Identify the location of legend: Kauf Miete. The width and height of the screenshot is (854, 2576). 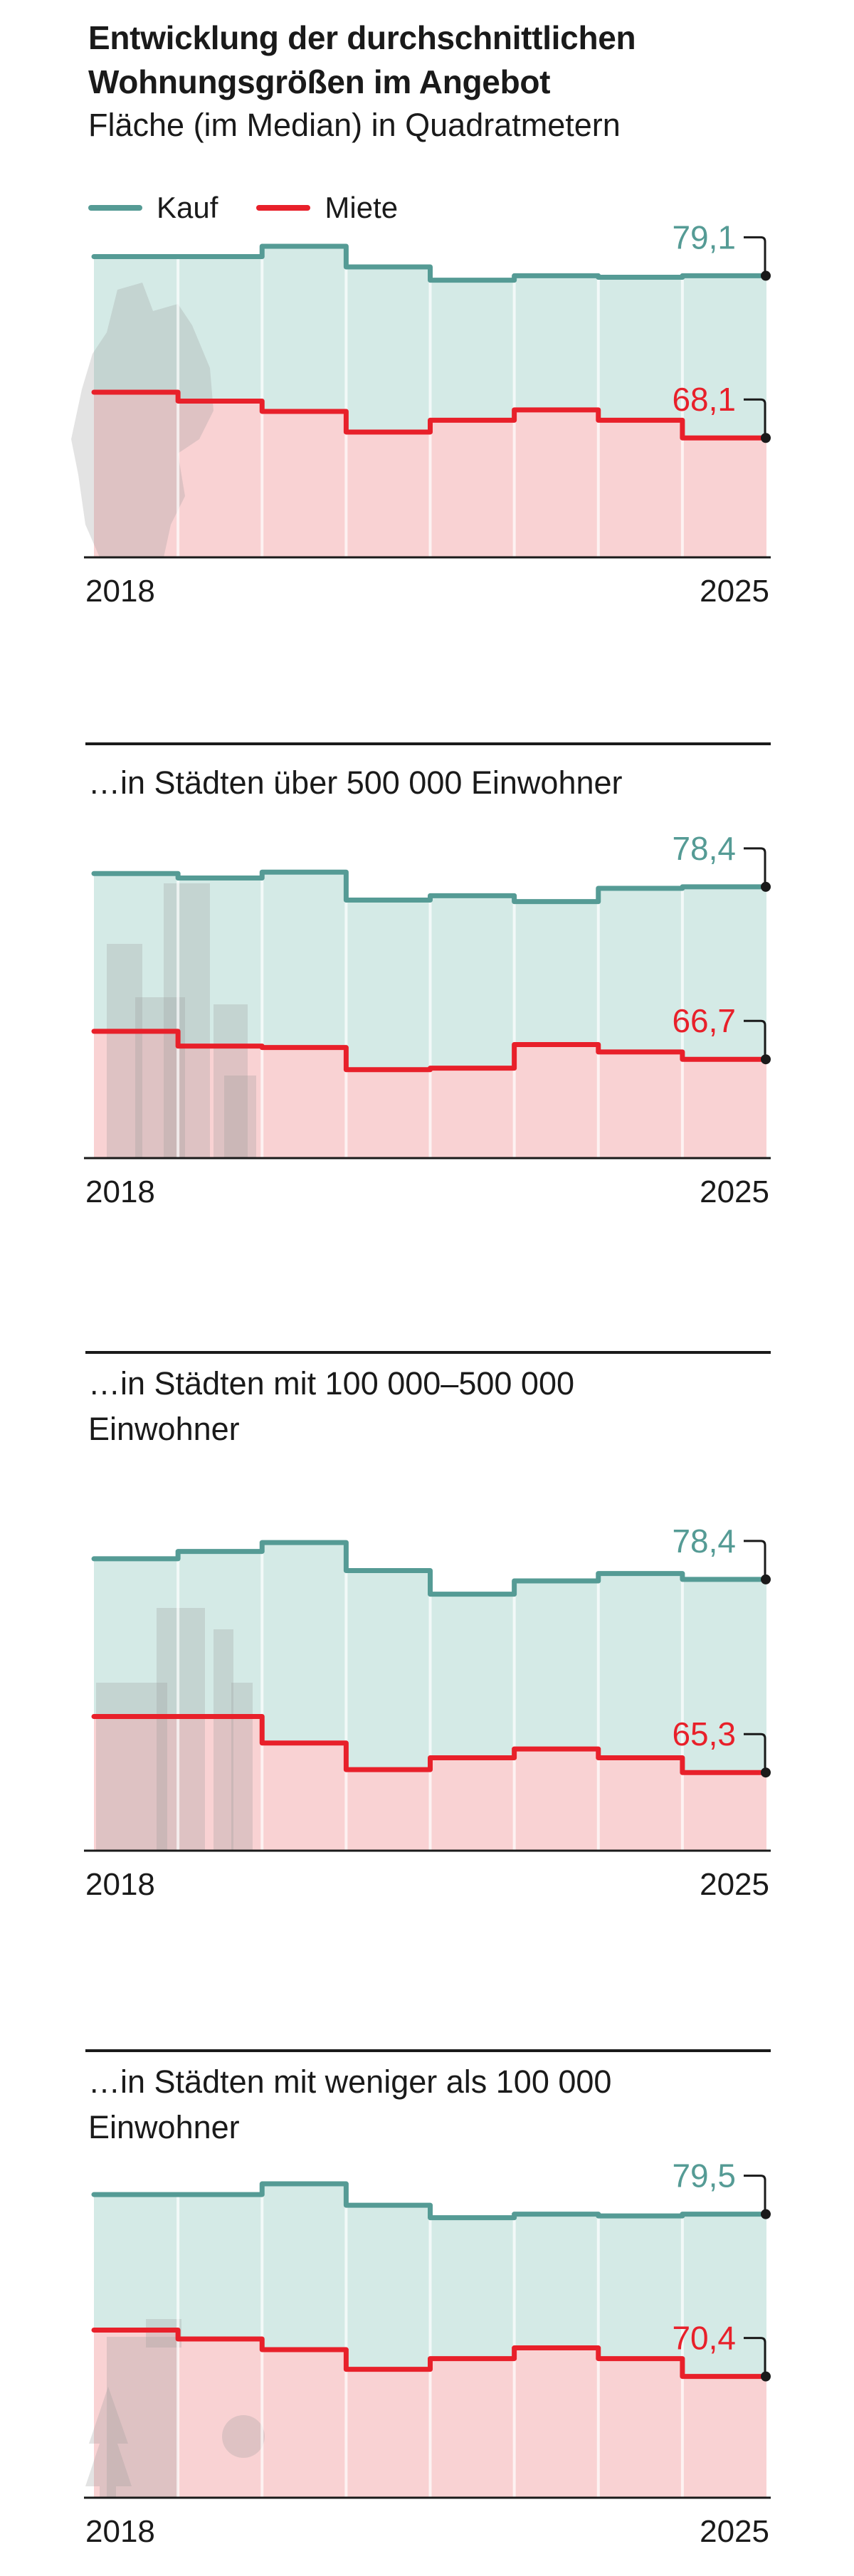
(262, 208).